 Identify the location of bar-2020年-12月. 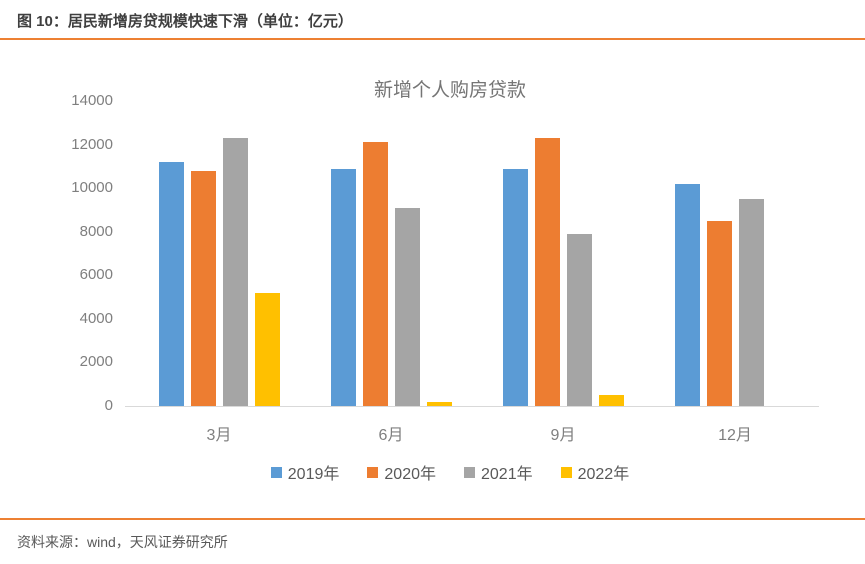
(719, 313).